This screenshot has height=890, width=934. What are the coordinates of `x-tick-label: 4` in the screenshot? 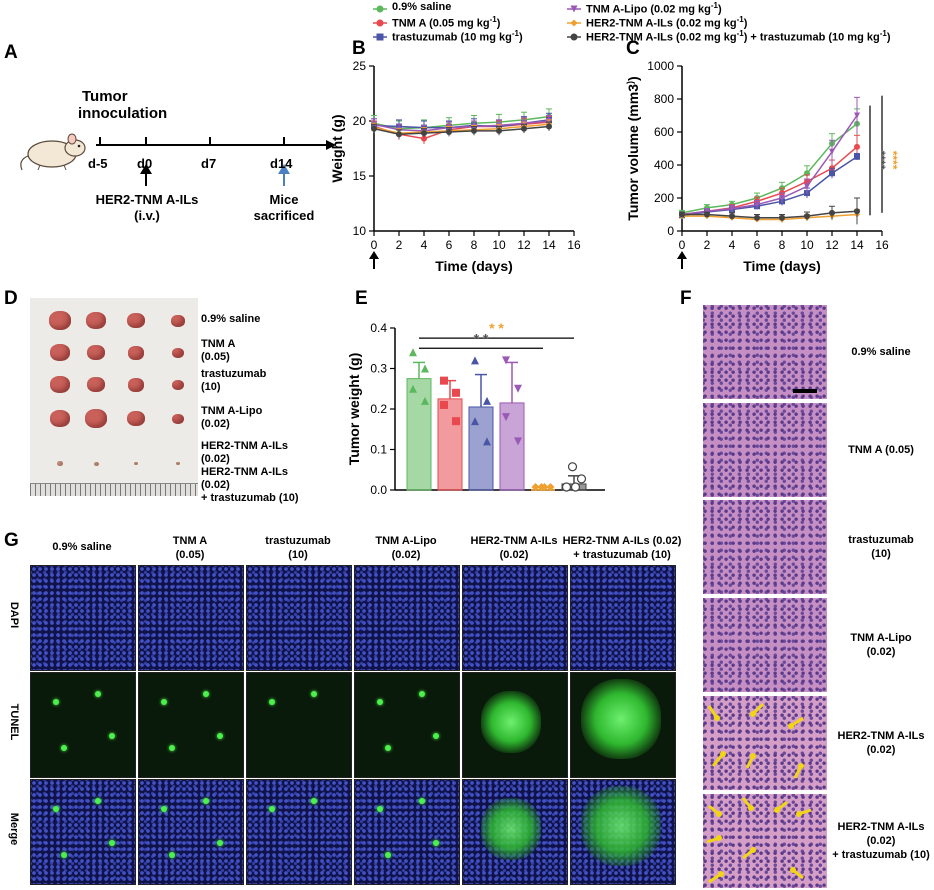 It's located at (732, 245).